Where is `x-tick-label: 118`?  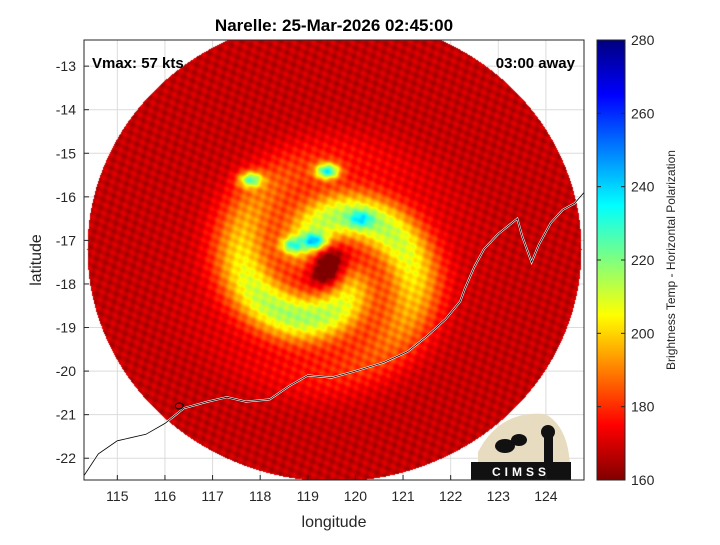 x-tick-label: 118 is located at coordinates (260, 496).